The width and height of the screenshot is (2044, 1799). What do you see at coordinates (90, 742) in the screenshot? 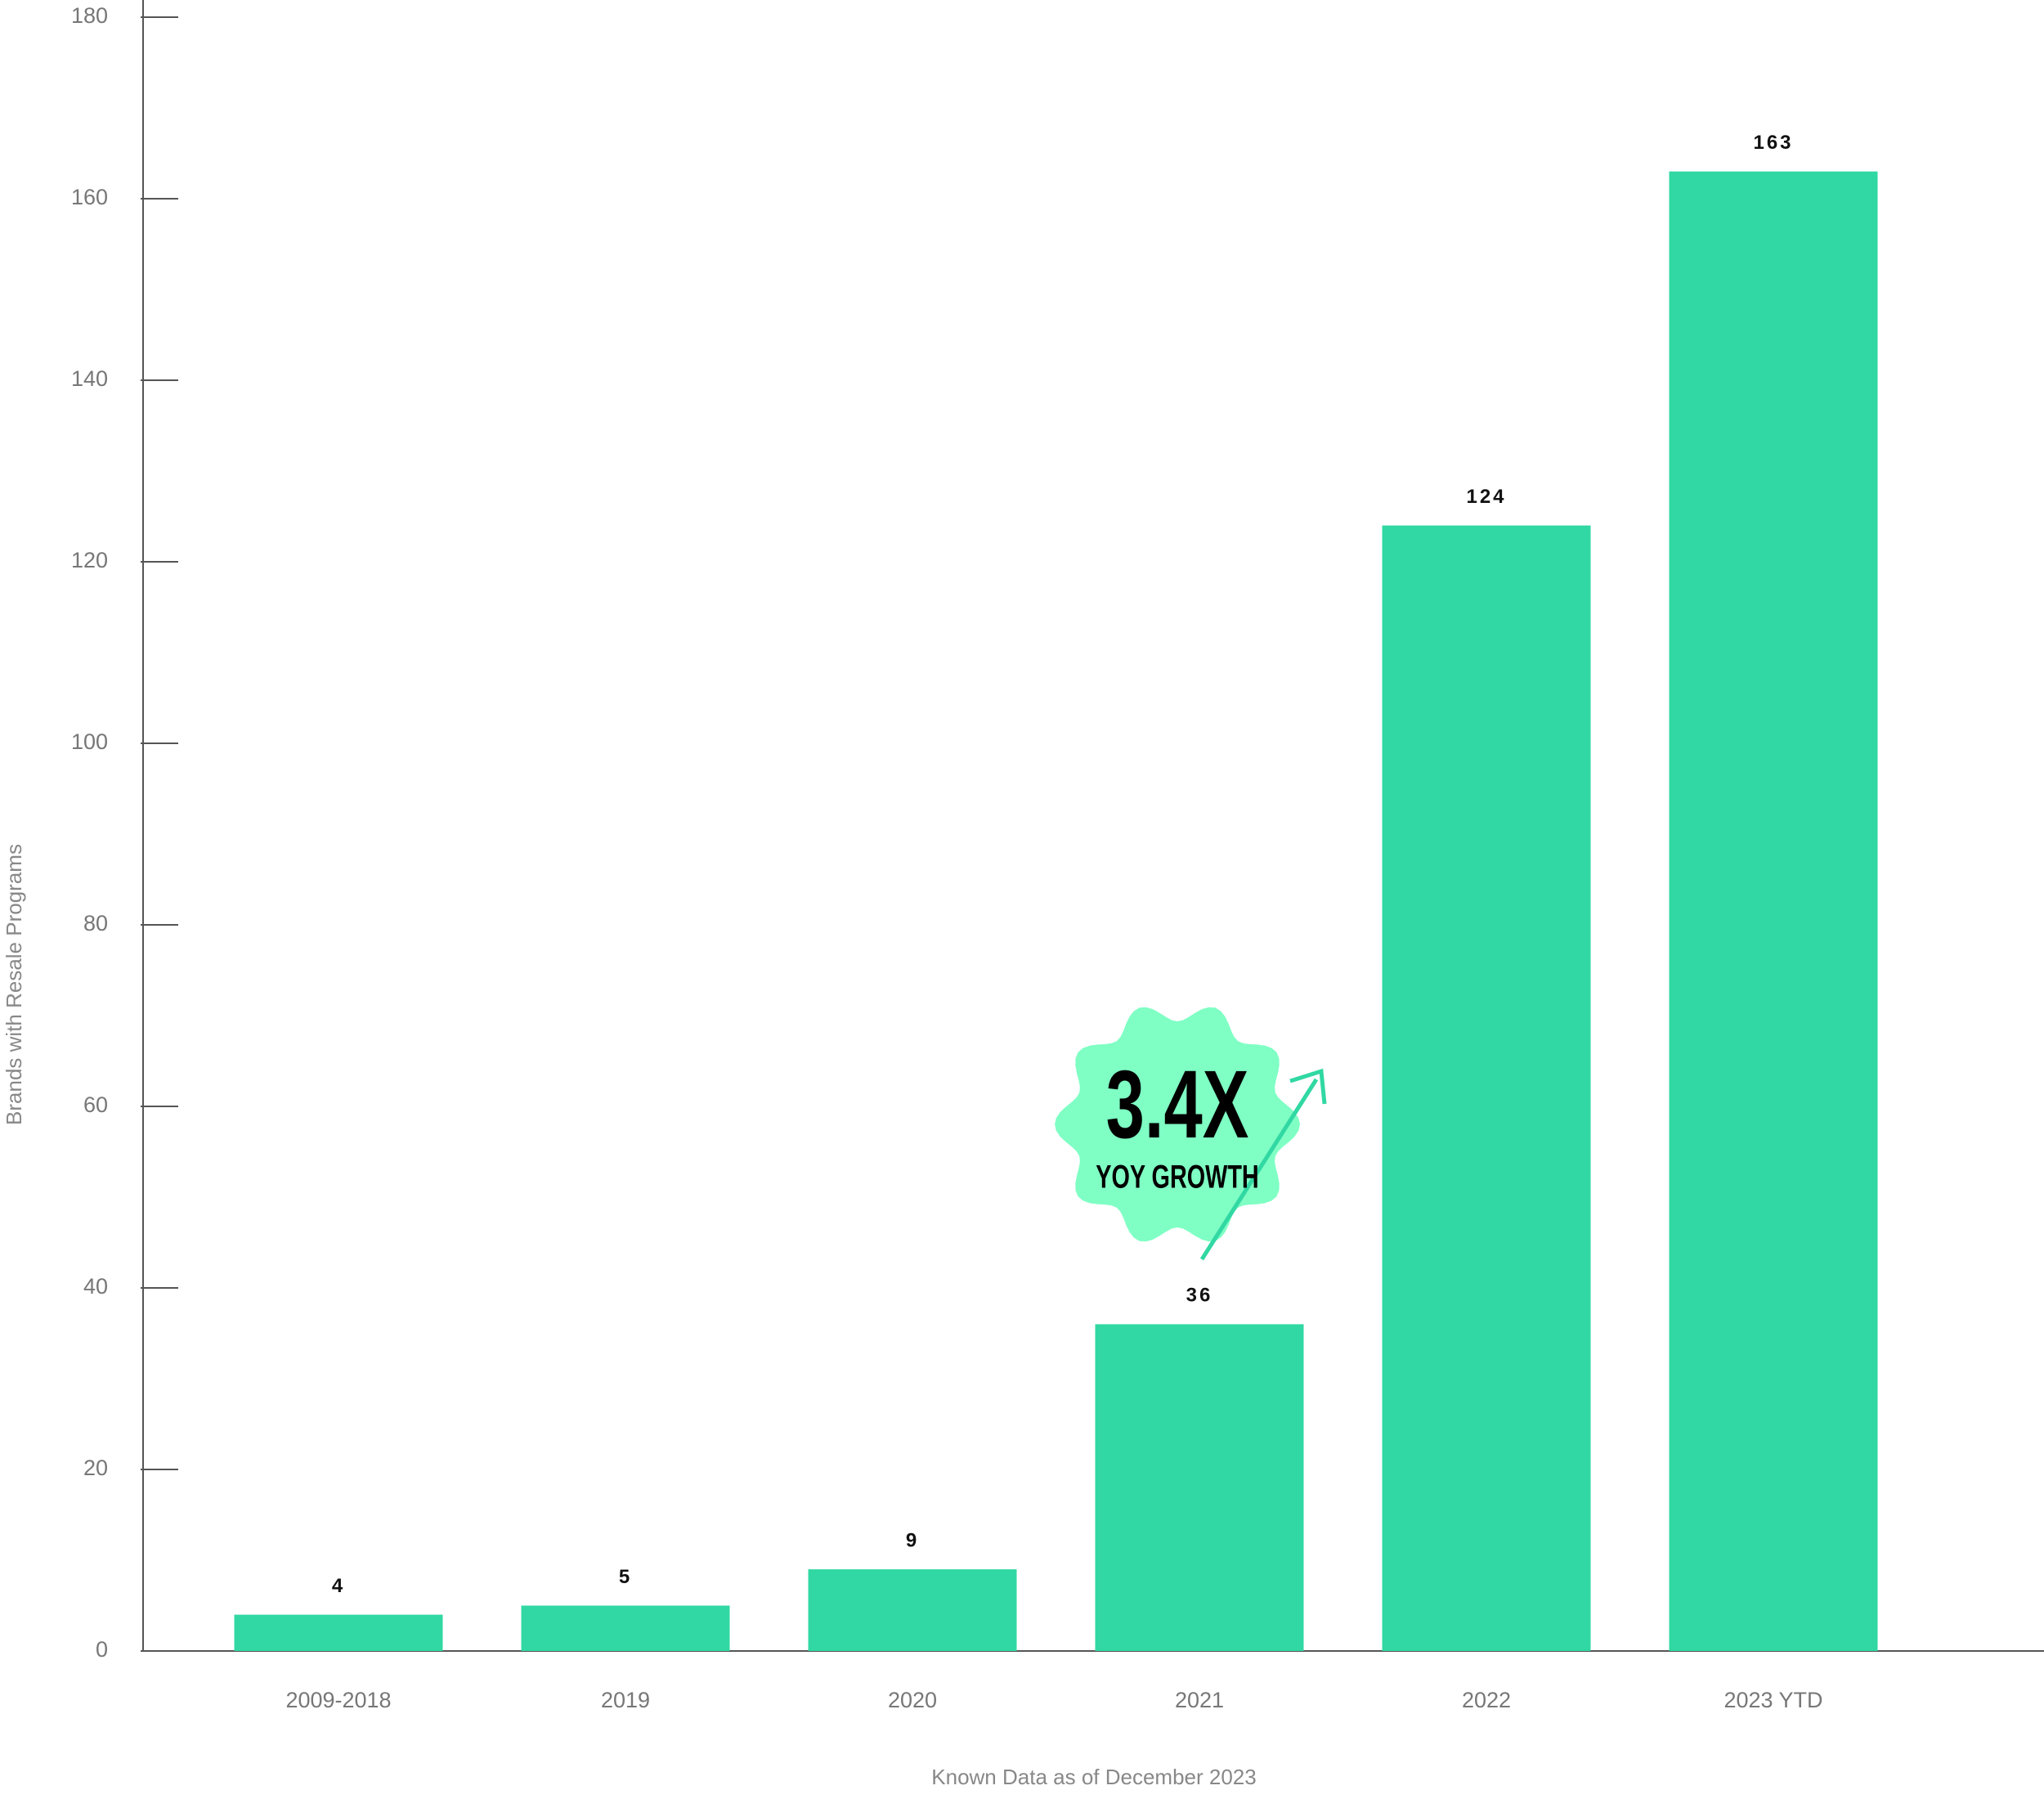
I see `y-tick-label: 100` at bounding box center [90, 742].